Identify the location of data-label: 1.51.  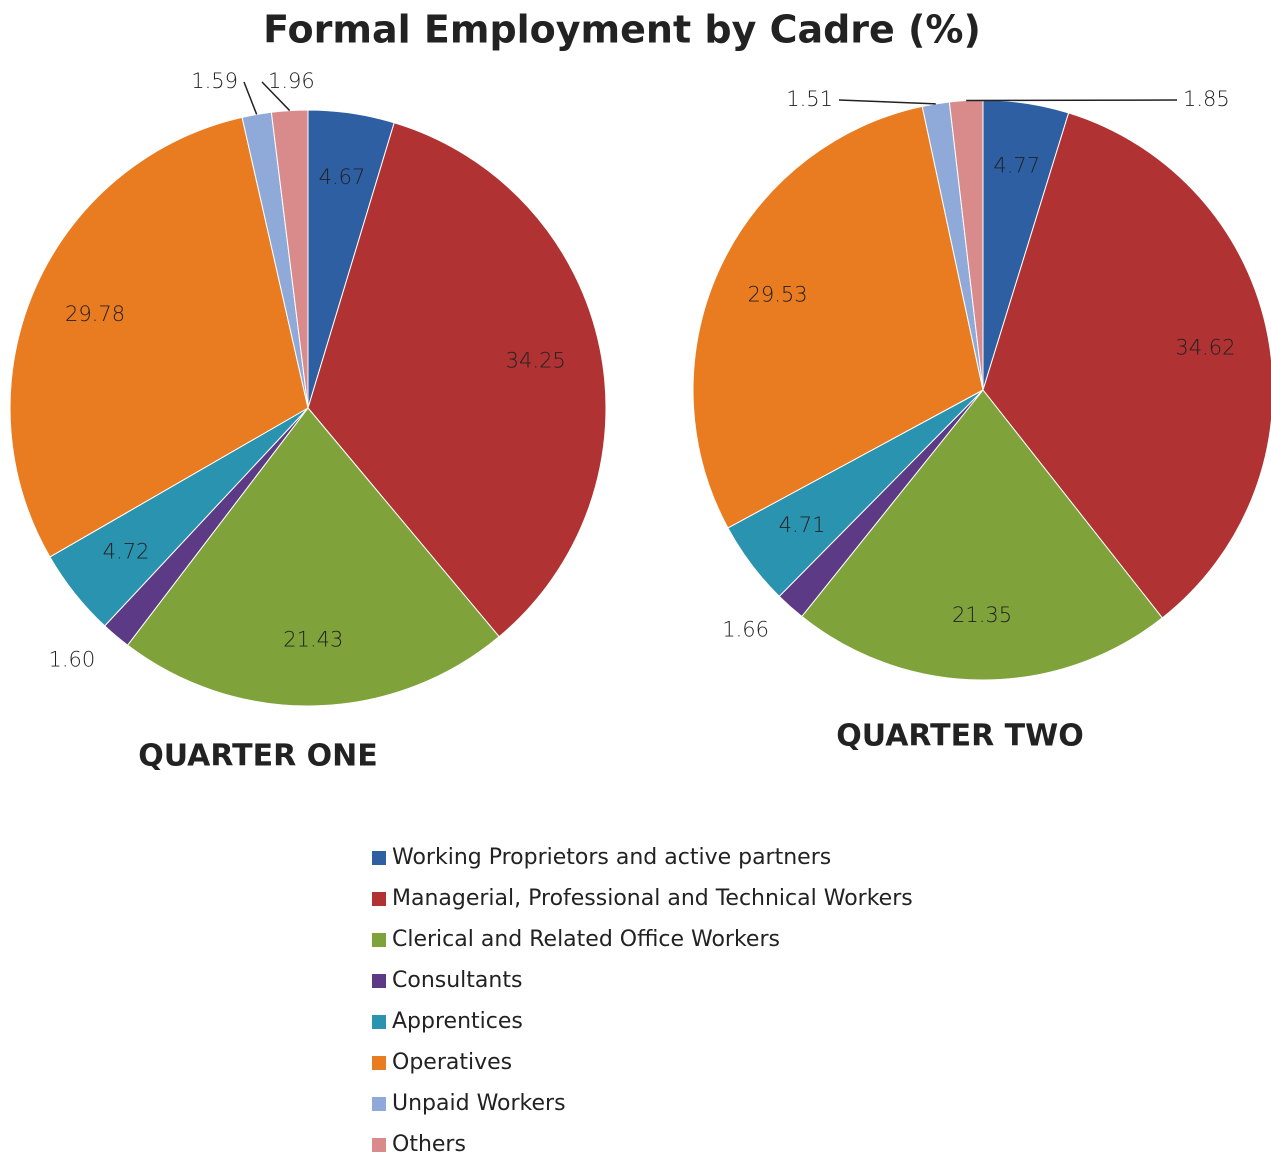
(809, 99).